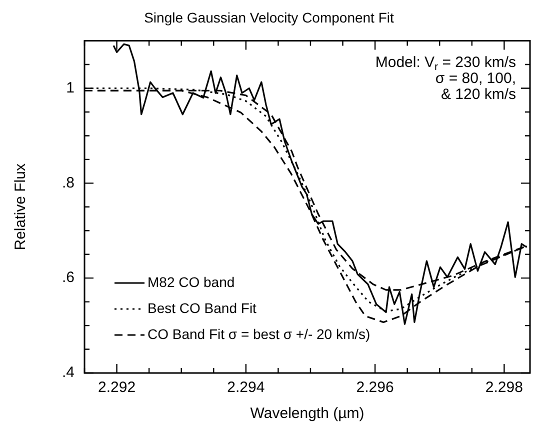  I want to click on legend-label: Best CO Band Fit, so click(202, 308).